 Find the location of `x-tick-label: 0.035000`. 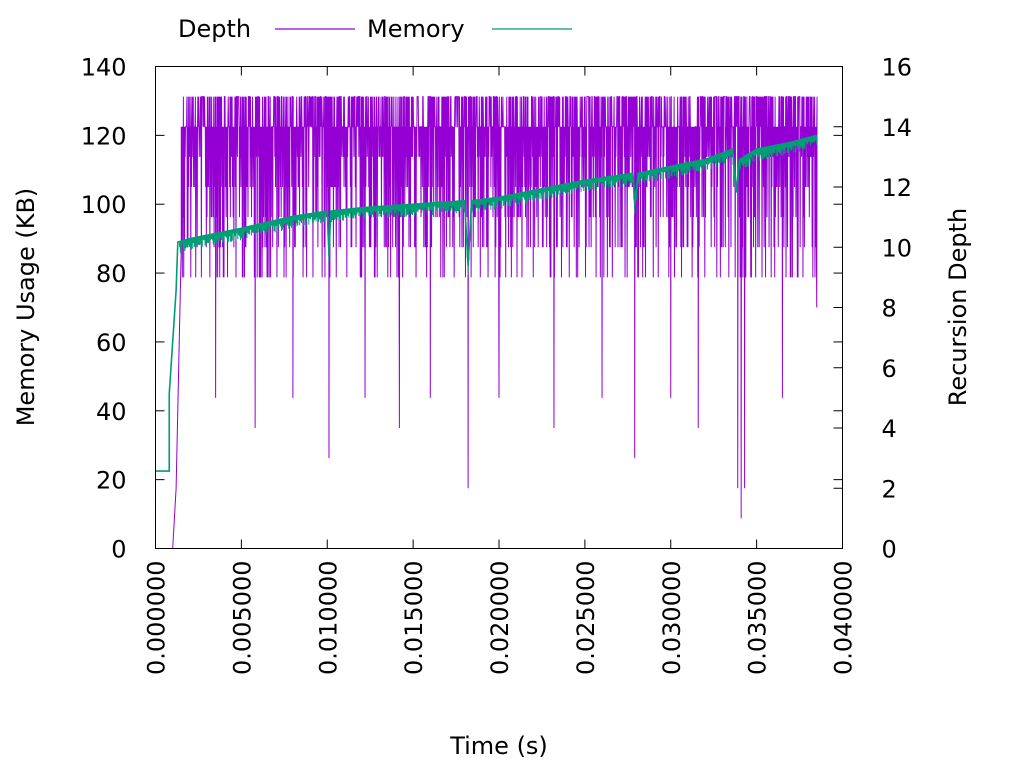

x-tick-label: 0.035000 is located at coordinates (758, 618).